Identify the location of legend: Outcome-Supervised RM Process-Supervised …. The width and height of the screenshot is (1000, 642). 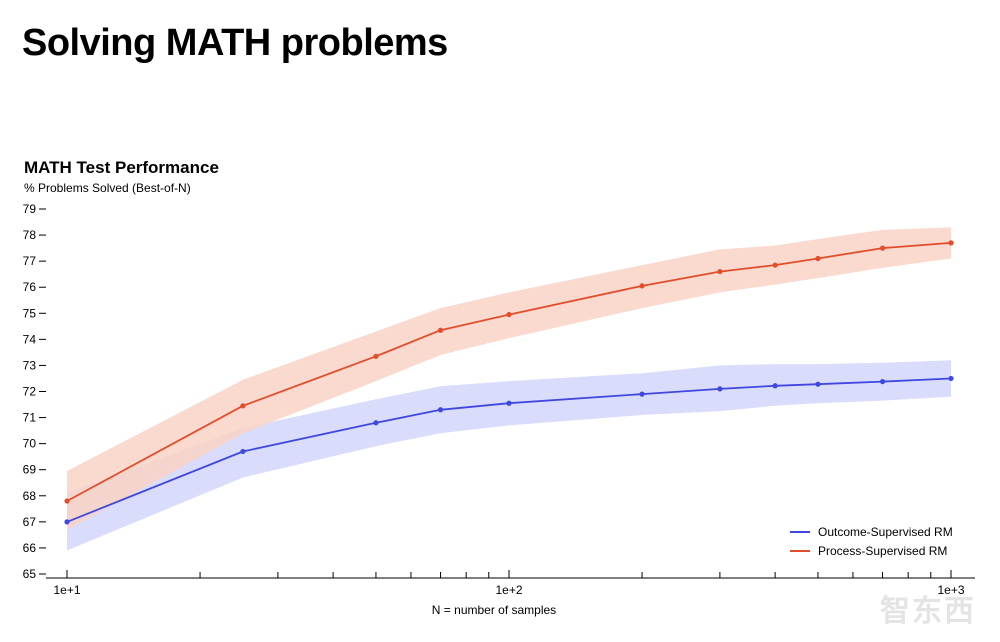
(871, 541).